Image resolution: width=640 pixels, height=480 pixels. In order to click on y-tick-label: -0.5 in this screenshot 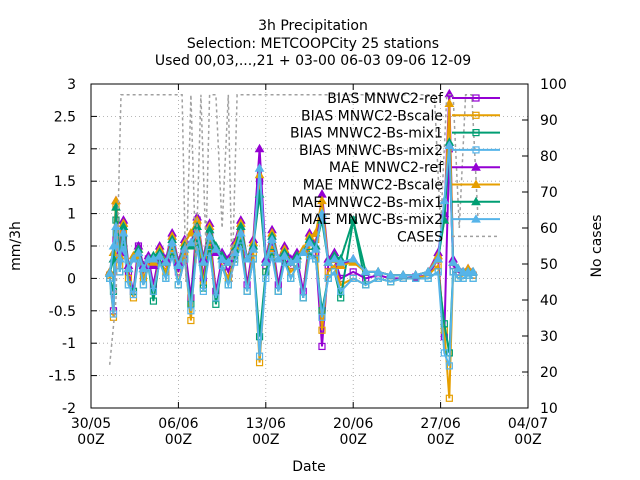, I will do `click(62, 312)`.